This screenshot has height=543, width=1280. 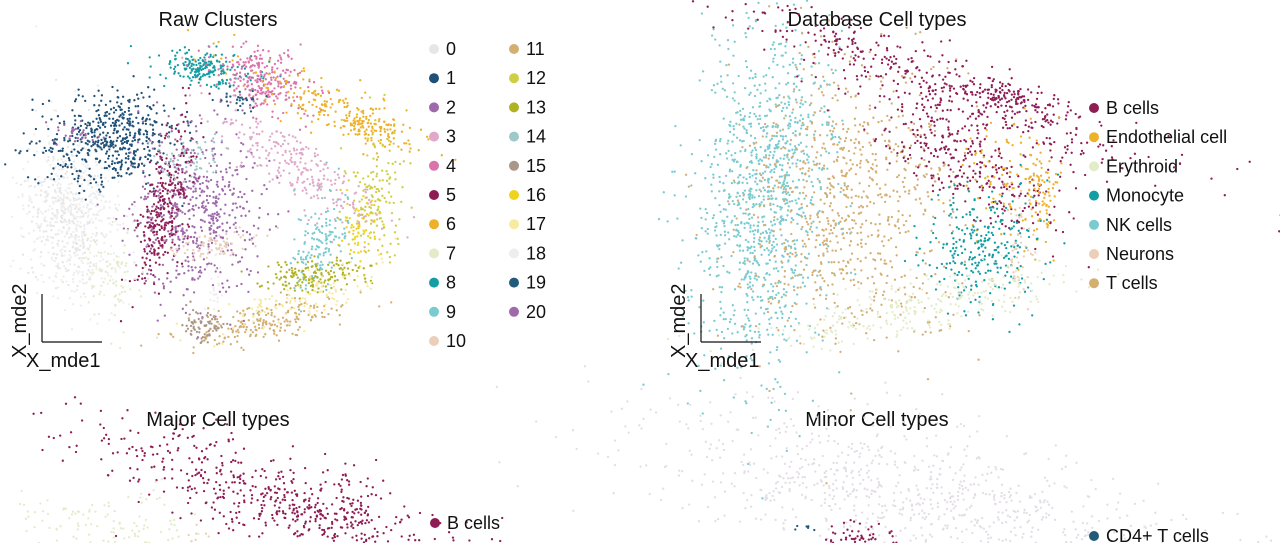 I want to click on legend-label: 1, so click(x=451, y=78).